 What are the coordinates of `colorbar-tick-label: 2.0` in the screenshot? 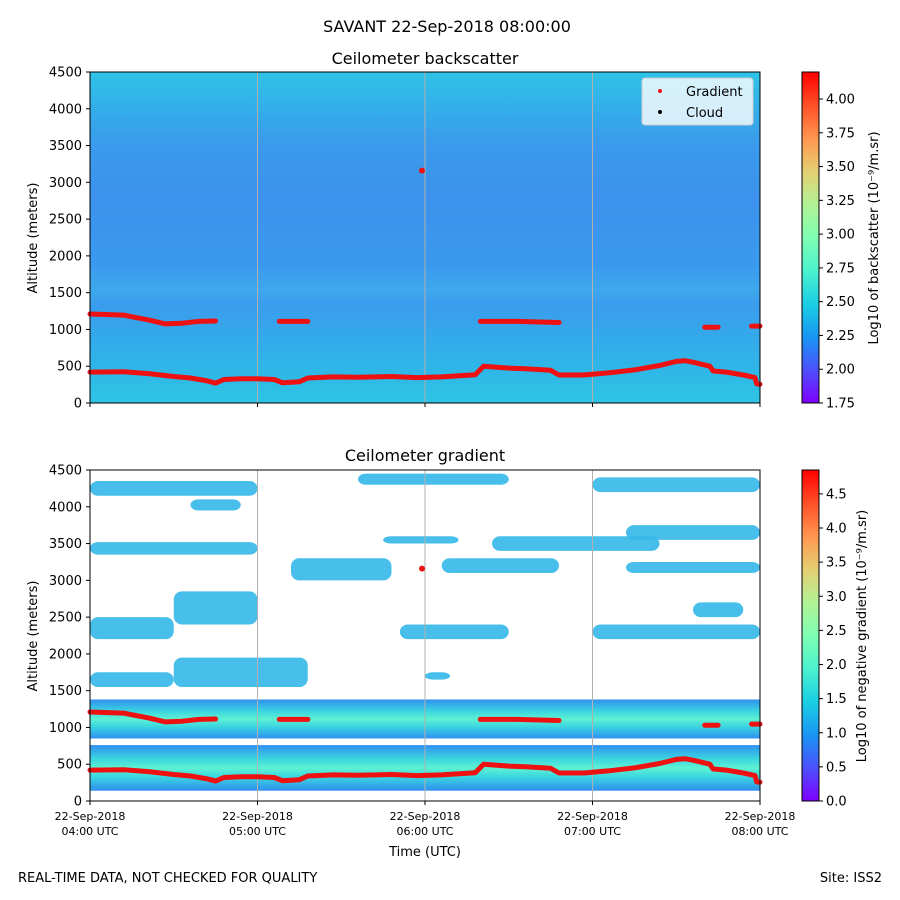 It's located at (836, 665).